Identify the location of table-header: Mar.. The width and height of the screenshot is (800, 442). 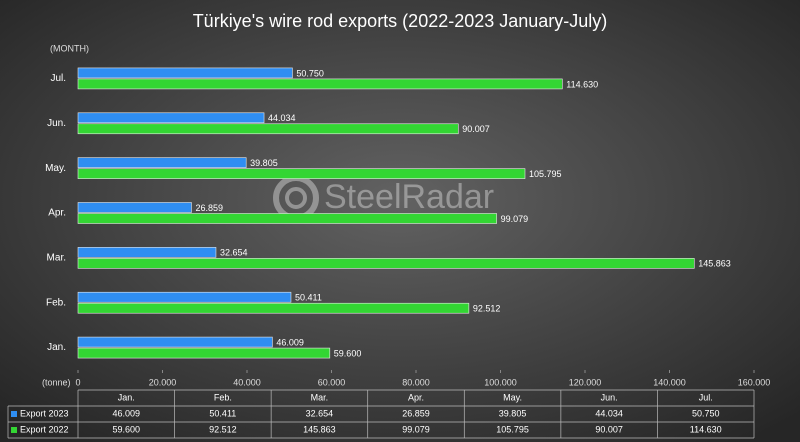
(320, 397).